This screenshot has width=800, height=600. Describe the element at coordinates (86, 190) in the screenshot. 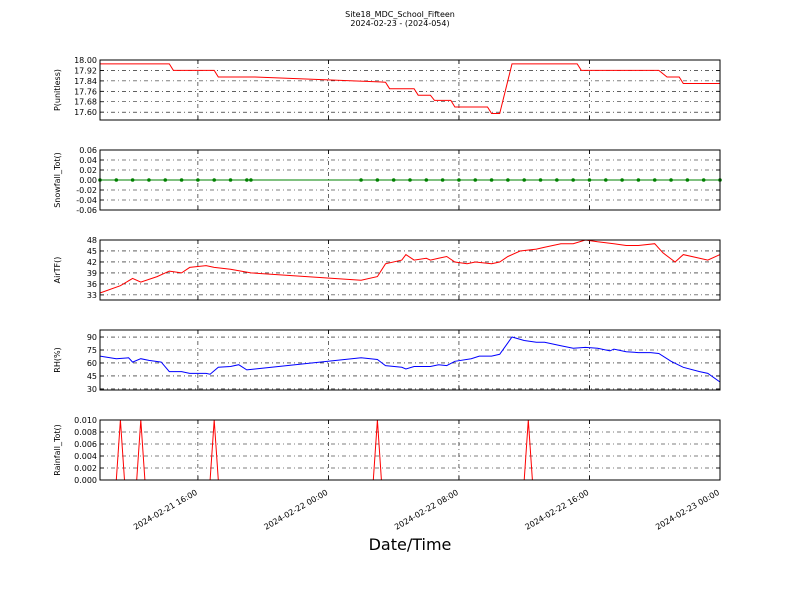

I see `y-tick-label: -0.02` at that location.